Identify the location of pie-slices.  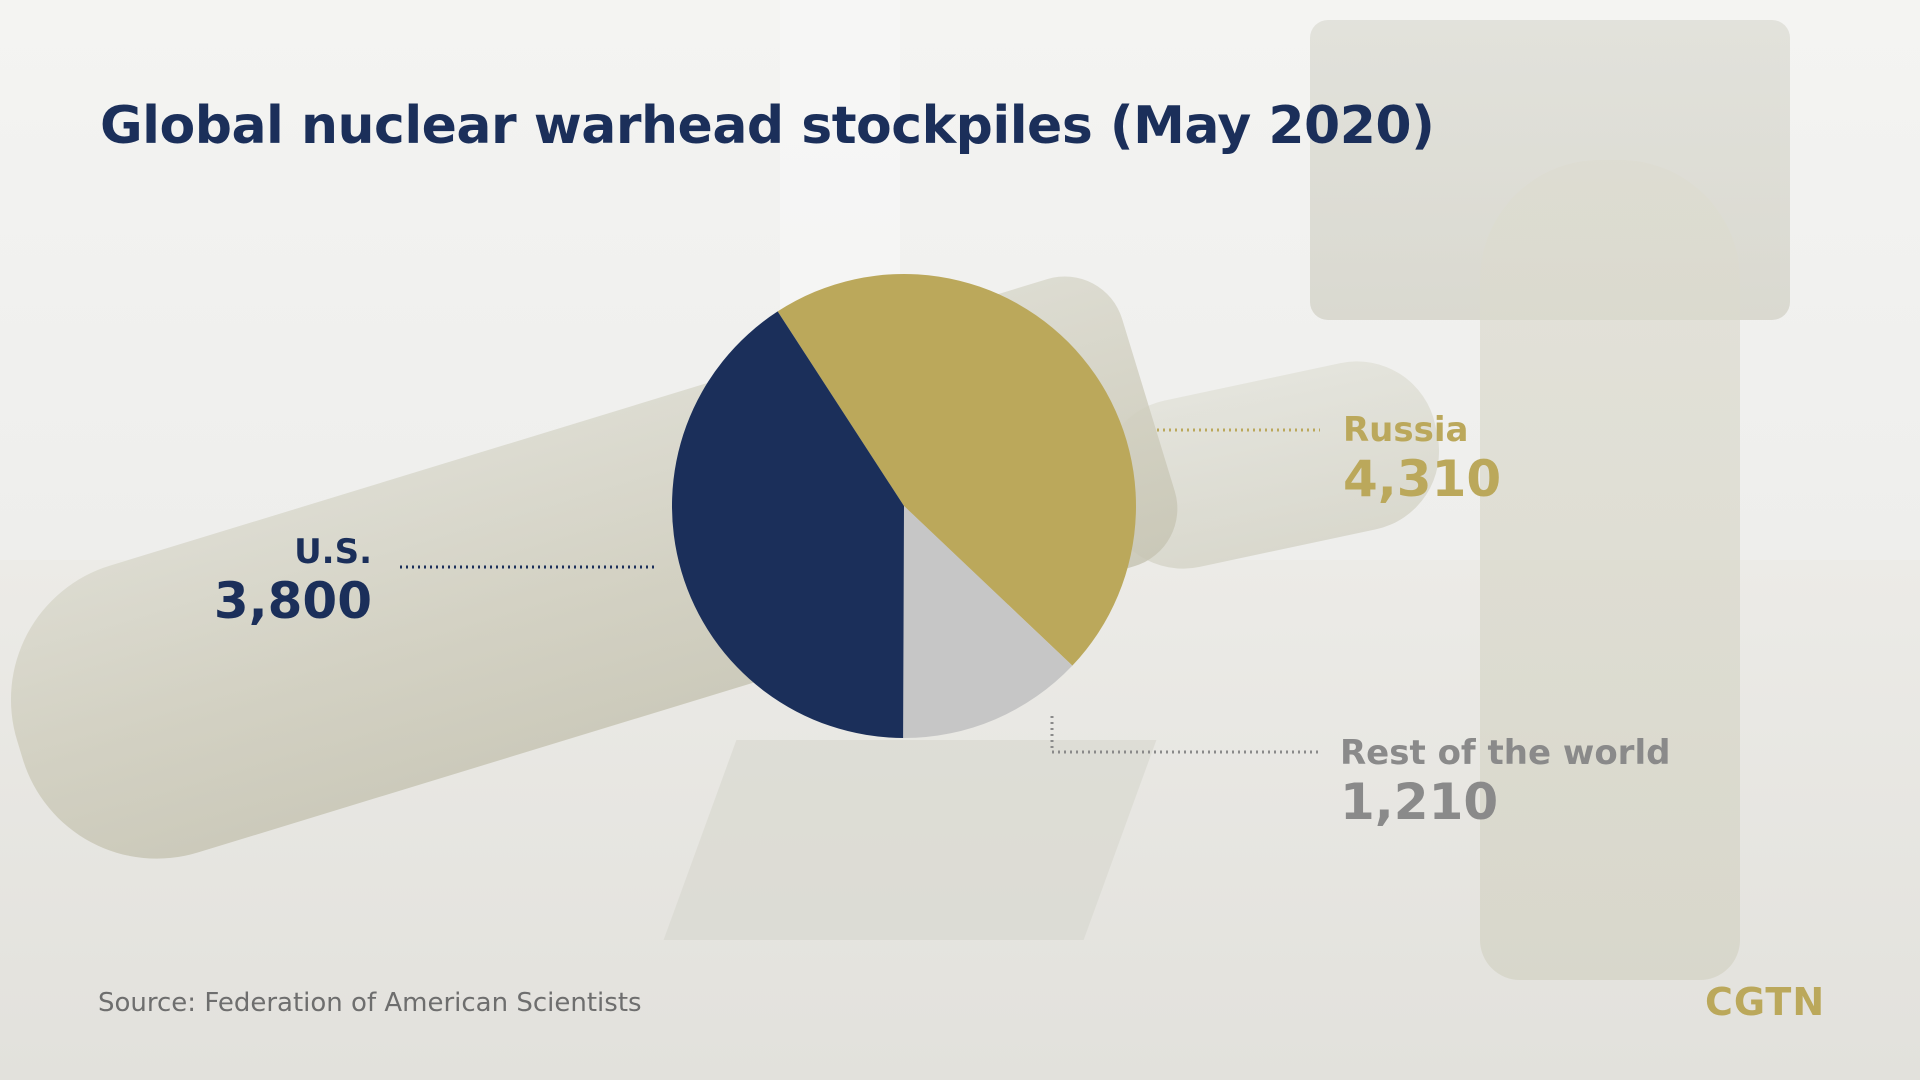
(903, 506).